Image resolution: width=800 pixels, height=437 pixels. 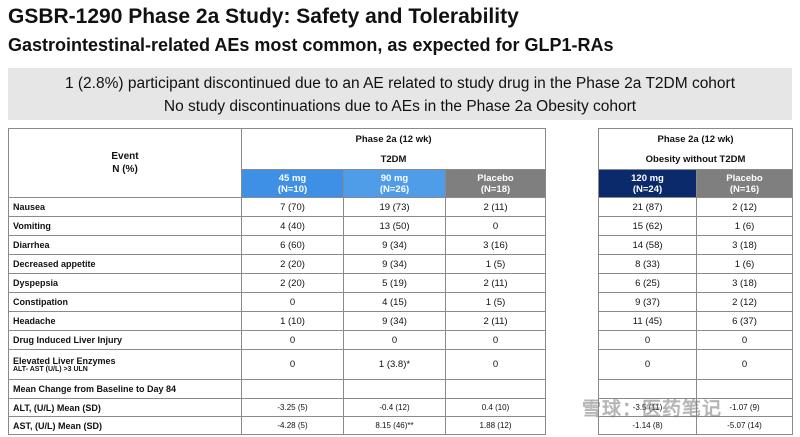 What do you see at coordinates (125, 169) in the screenshot?
I see `n-percent-header: N (%)` at bounding box center [125, 169].